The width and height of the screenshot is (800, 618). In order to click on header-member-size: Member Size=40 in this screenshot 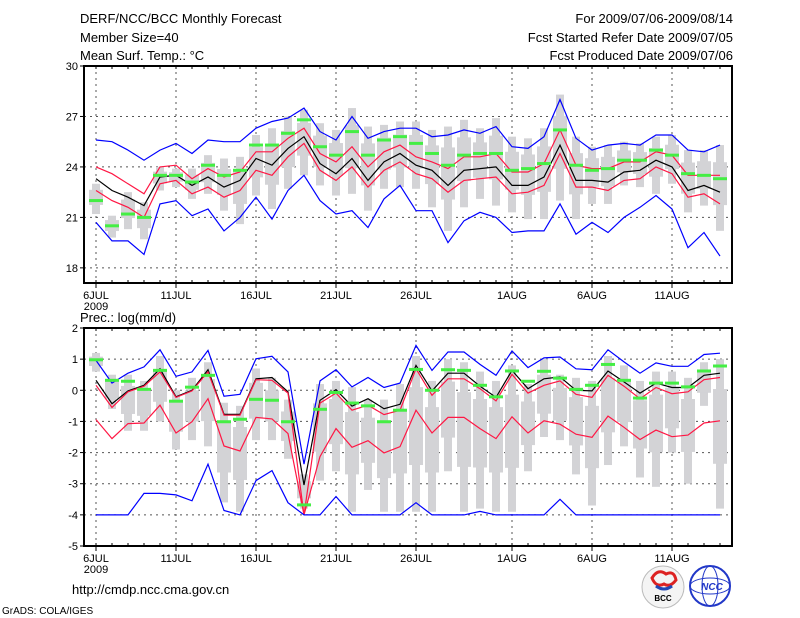, I will do `click(129, 37)`.